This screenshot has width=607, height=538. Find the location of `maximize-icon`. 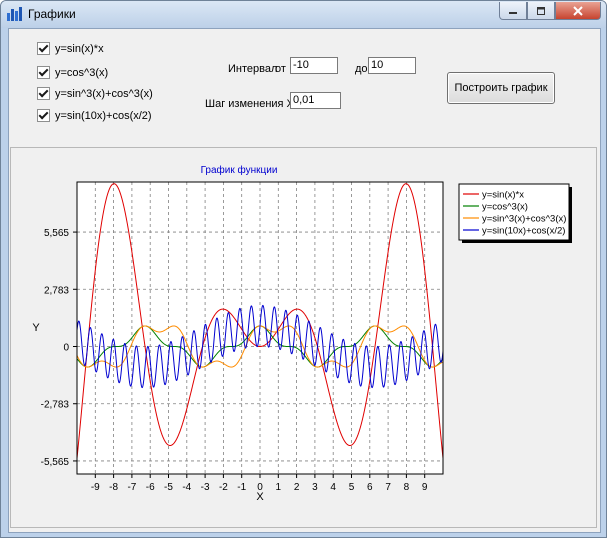

maximize-icon is located at coordinates (541, 10).